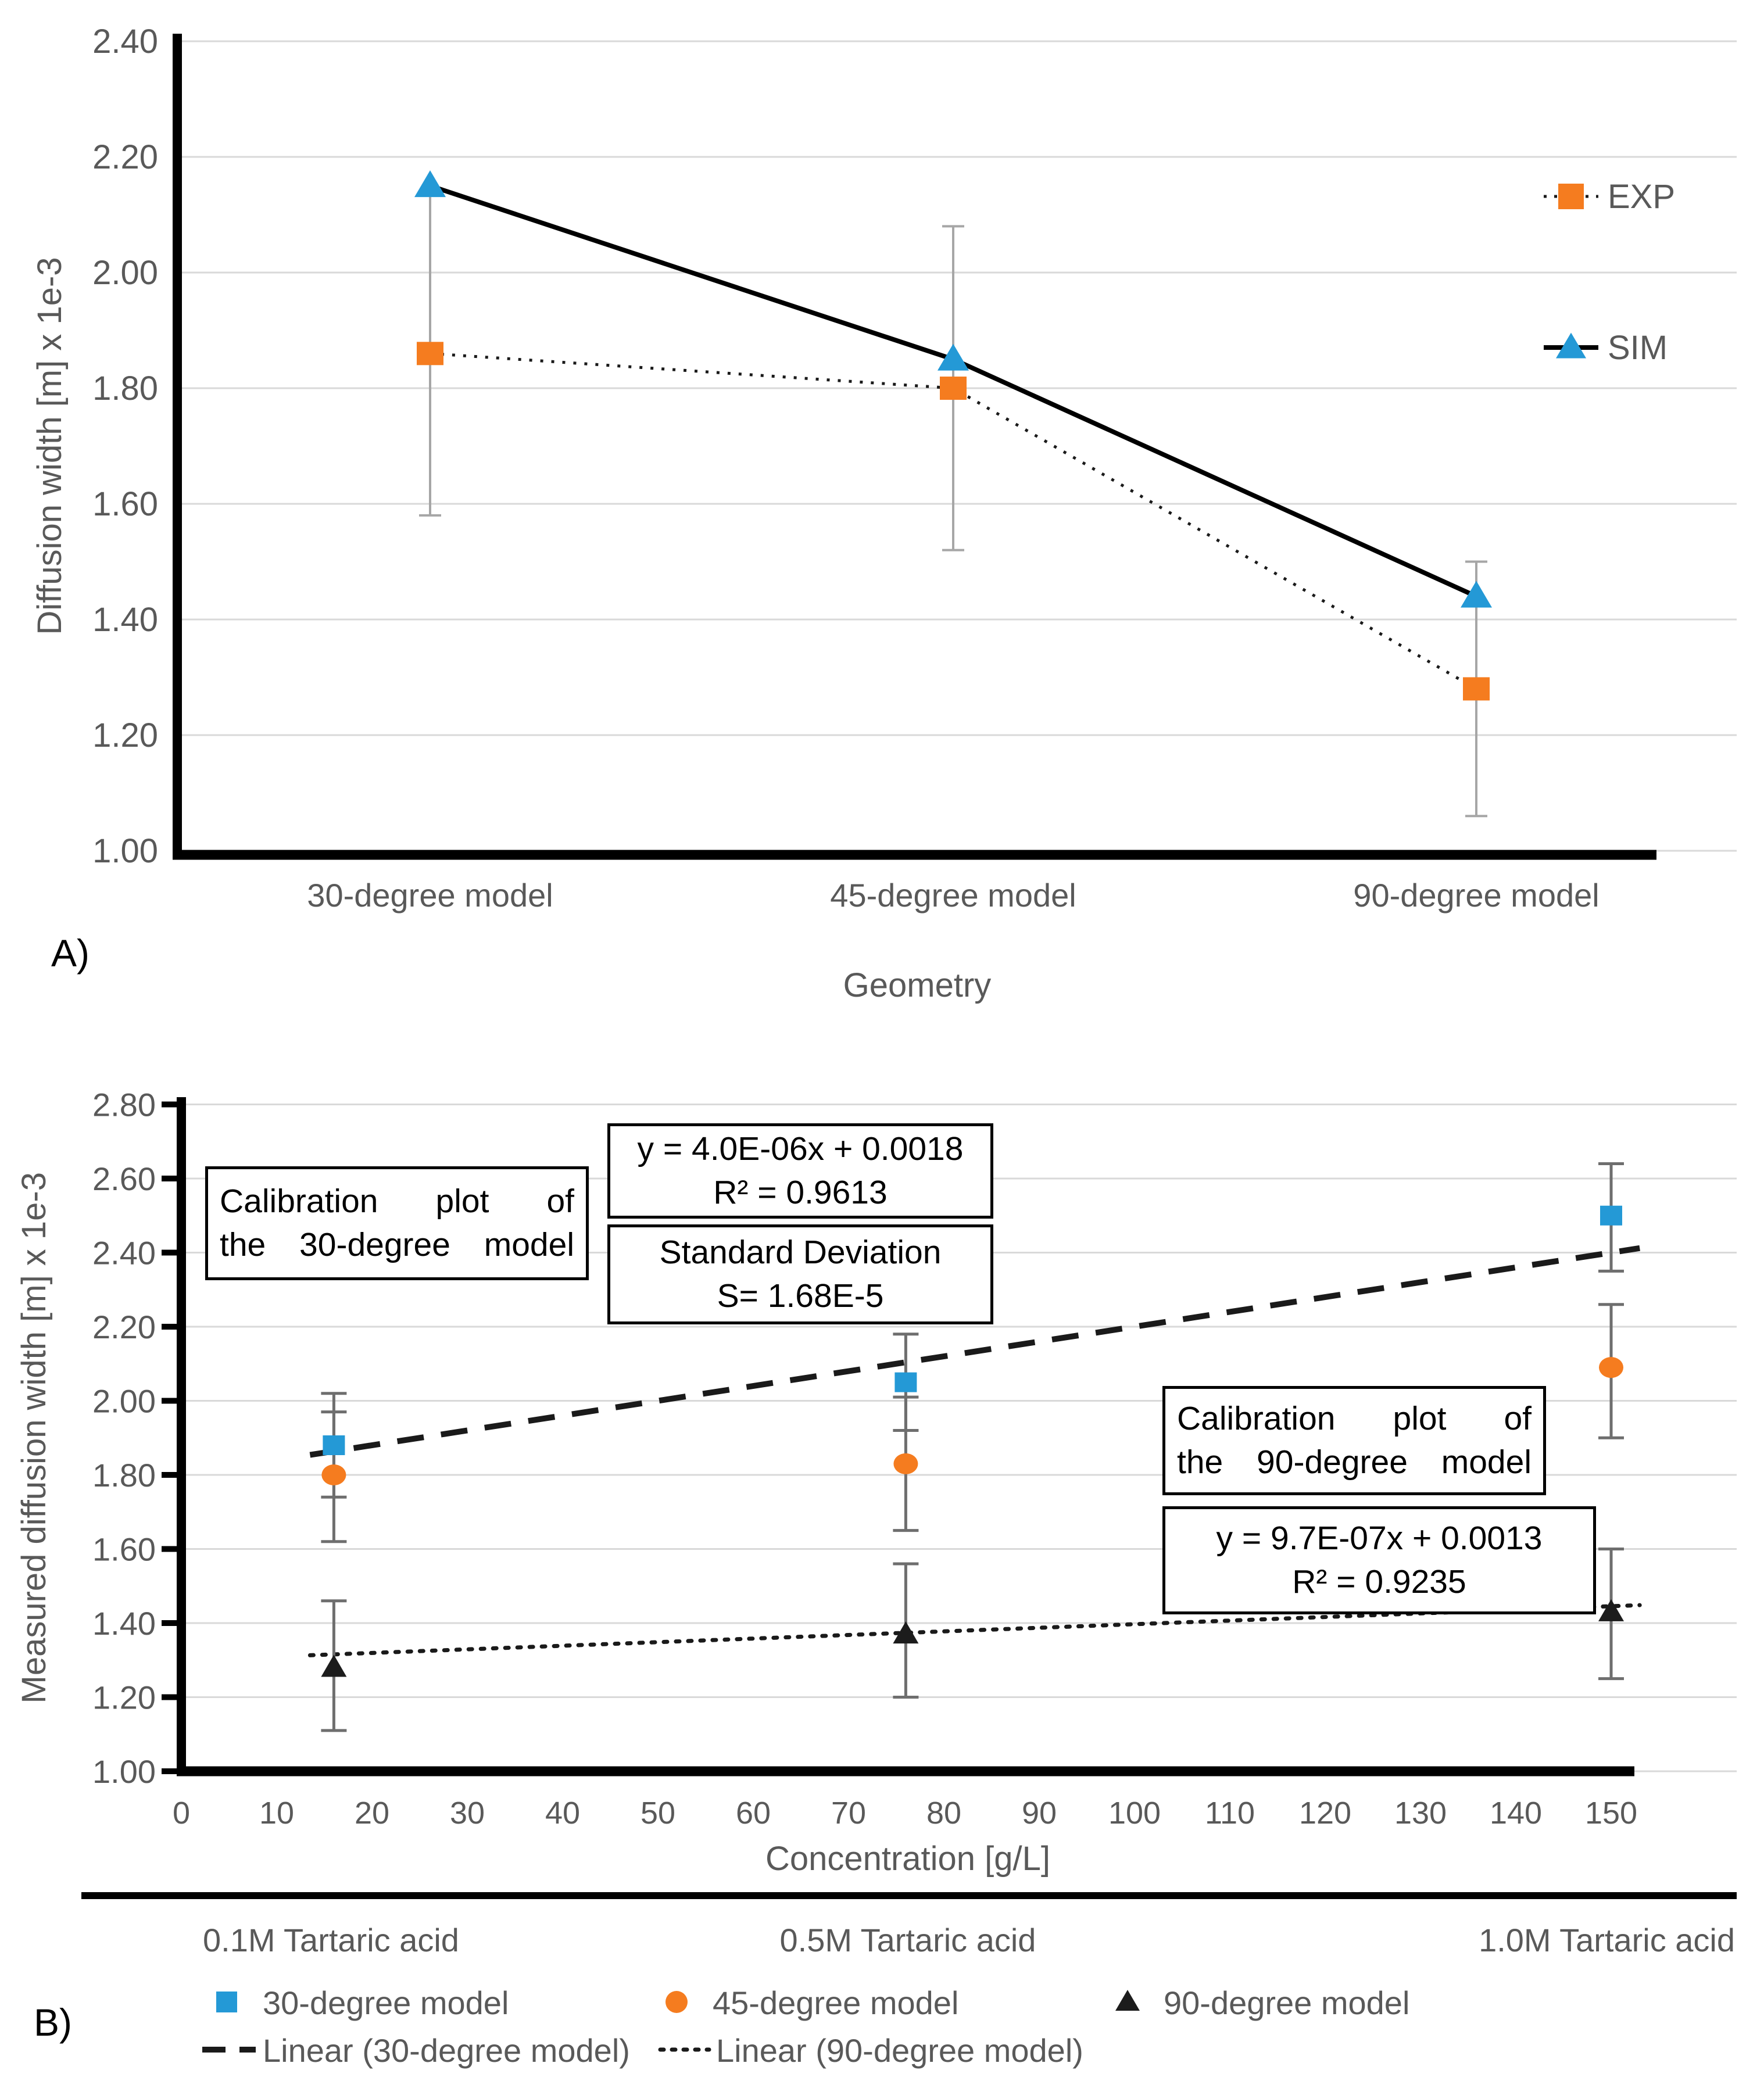 Image resolution: width=1764 pixels, height=2081 pixels. Describe the element at coordinates (125, 620) in the screenshot. I see `chart-a-ytick-label: 1.40` at that location.